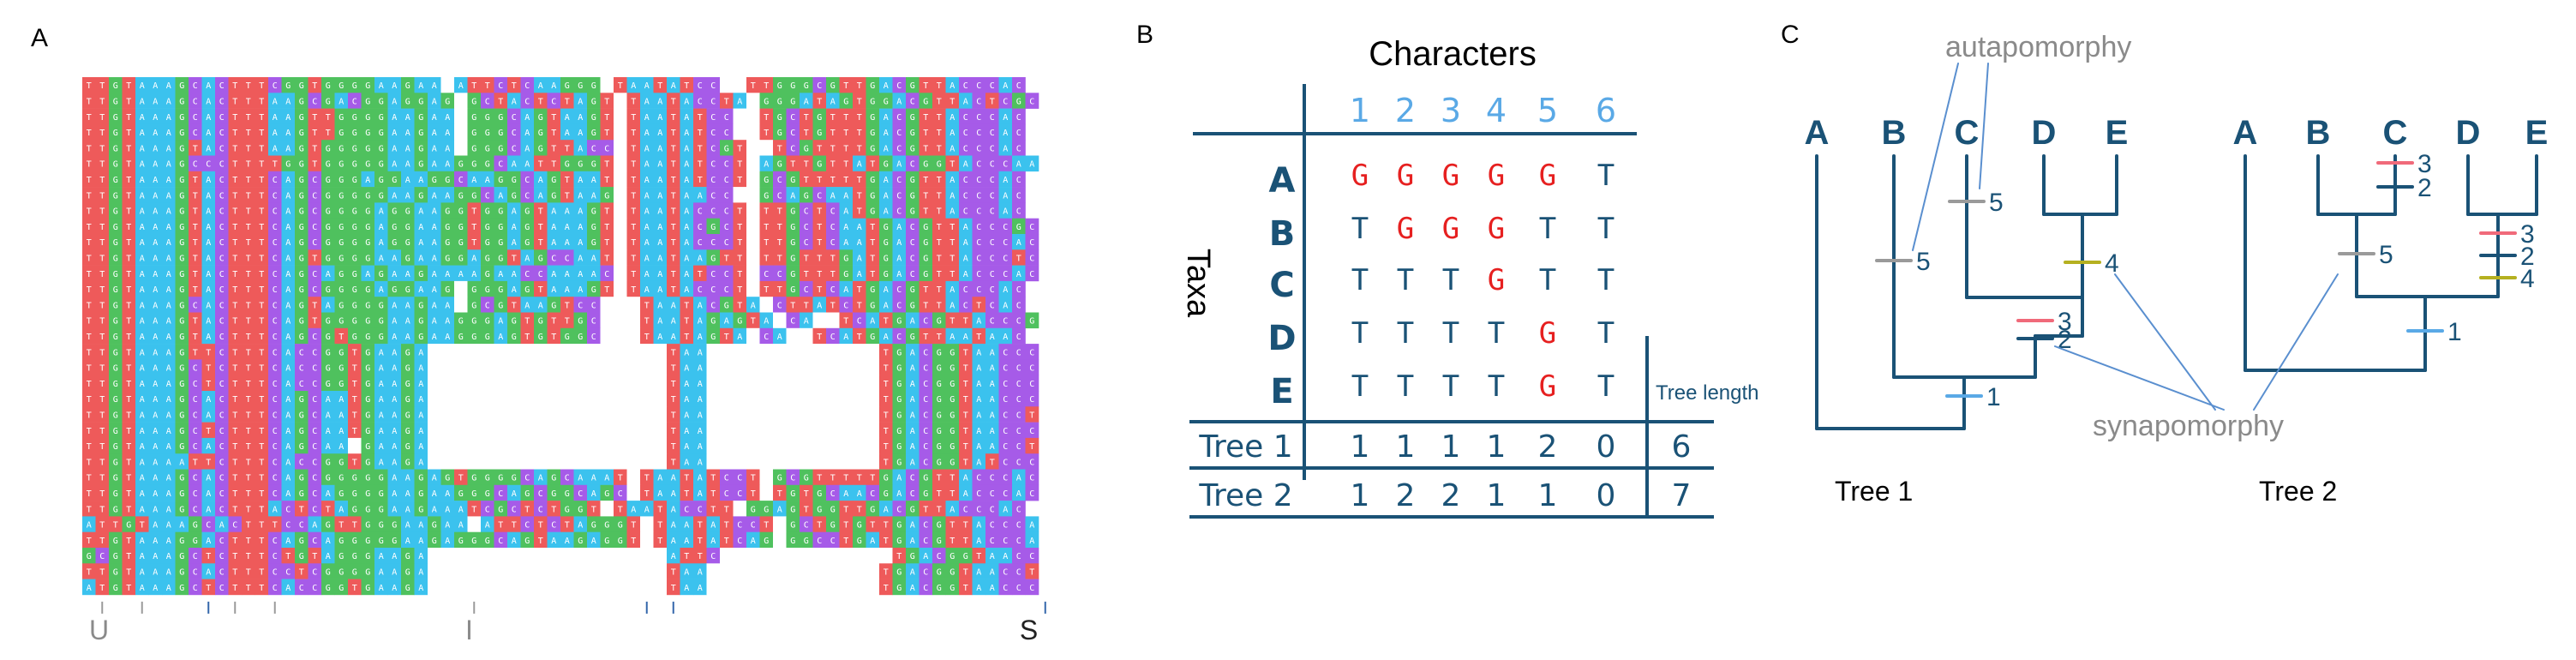 Image resolution: width=2576 pixels, height=660 pixels. What do you see at coordinates (39, 38) in the screenshot?
I see `panel-a-label: A` at bounding box center [39, 38].